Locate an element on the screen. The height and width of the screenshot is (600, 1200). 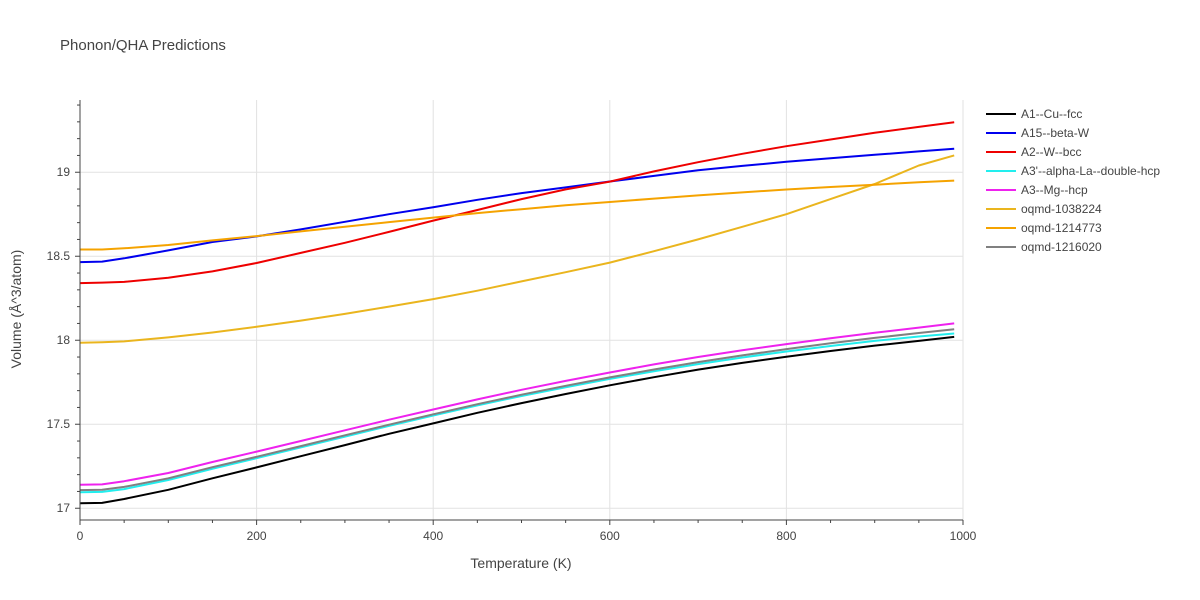
legend-item: A2--W--bcc is located at coordinates (1033, 152).